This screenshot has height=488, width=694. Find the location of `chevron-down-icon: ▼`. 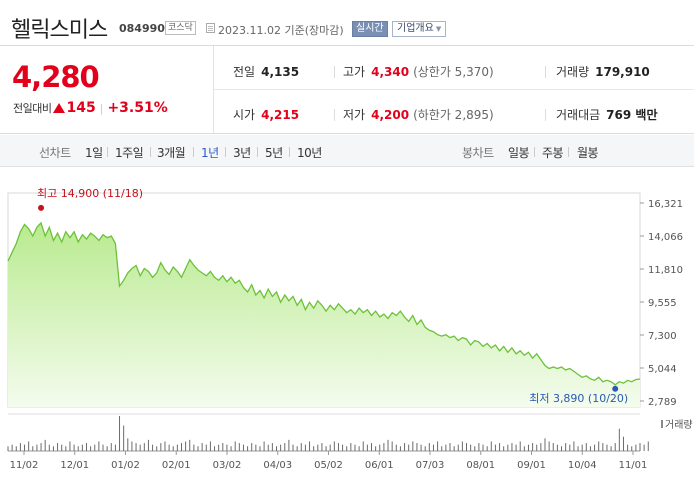

chevron-down-icon: ▼ is located at coordinates (438, 29).